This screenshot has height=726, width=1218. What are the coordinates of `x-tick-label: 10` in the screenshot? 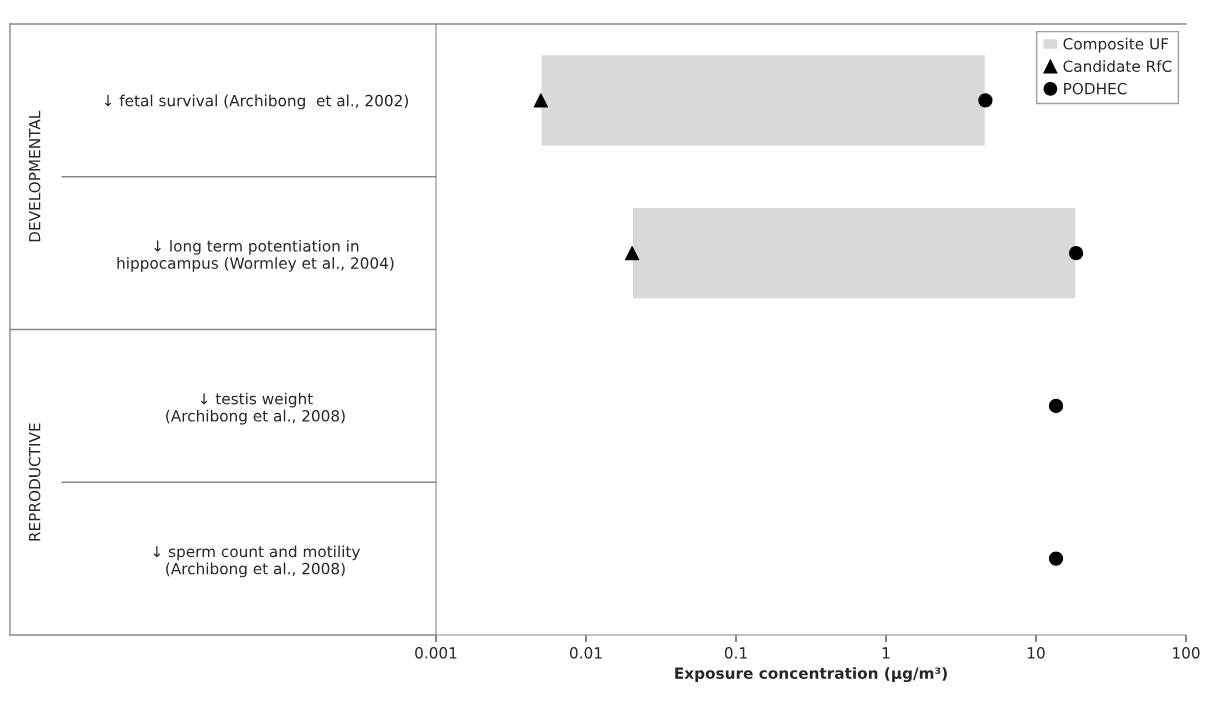 It's located at (1036, 653).